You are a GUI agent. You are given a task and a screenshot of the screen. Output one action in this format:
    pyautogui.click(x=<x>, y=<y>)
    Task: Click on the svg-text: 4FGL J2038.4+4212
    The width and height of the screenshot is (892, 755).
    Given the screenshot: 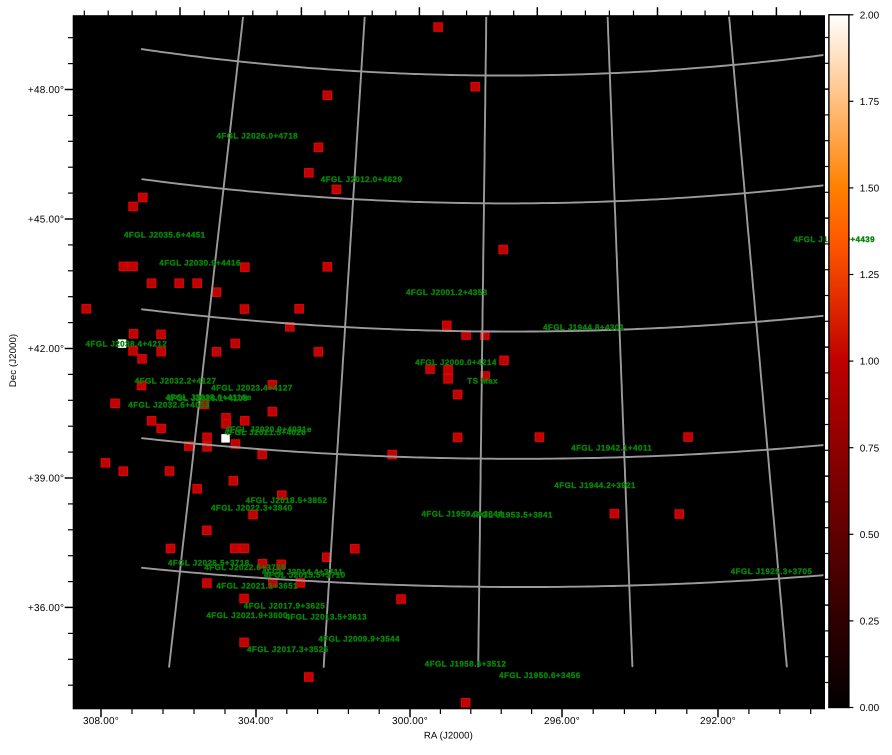 What is the action you would take?
    pyautogui.click(x=127, y=344)
    